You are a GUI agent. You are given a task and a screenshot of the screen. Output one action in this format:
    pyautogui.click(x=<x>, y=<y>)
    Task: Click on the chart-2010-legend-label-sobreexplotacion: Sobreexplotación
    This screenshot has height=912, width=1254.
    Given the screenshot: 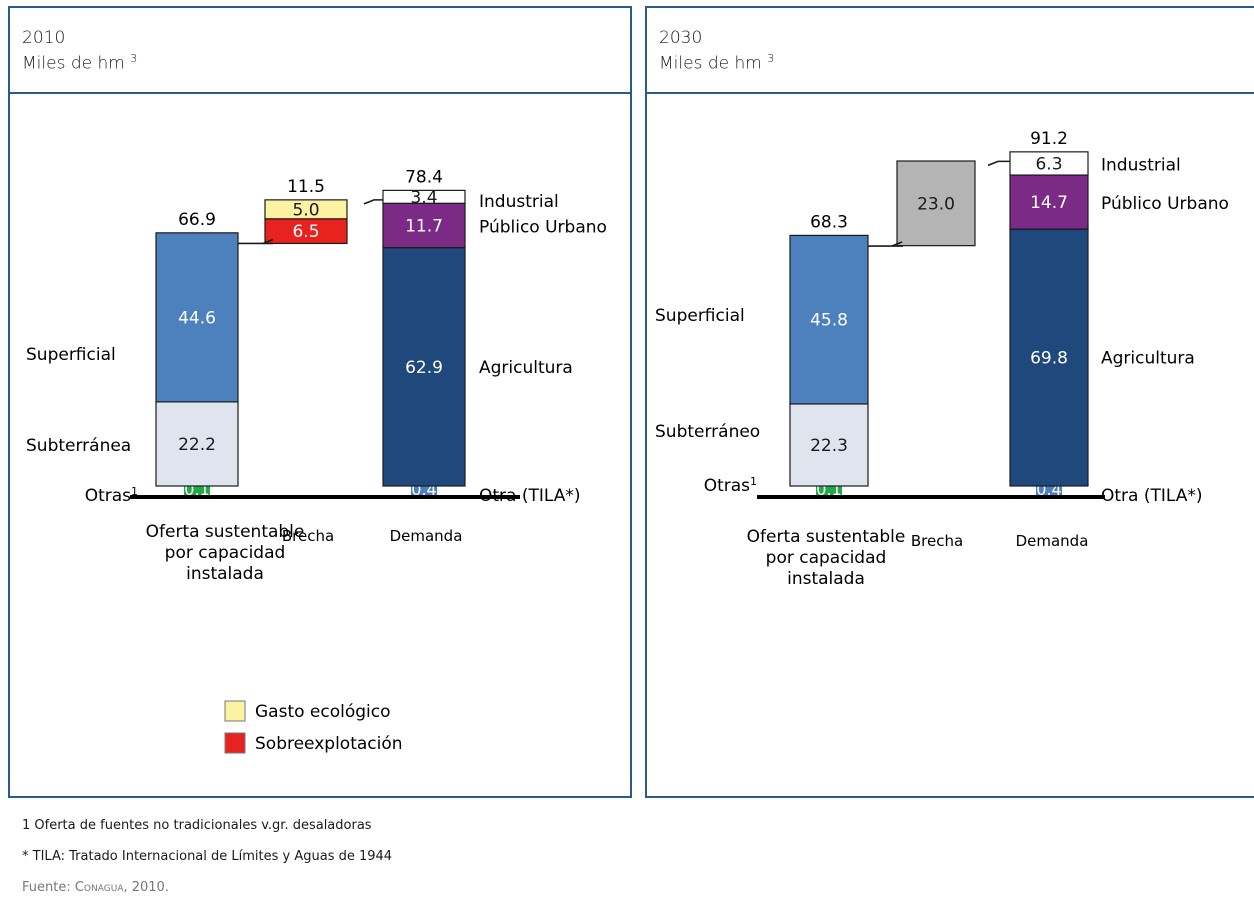 What is the action you would take?
    pyautogui.click(x=329, y=744)
    